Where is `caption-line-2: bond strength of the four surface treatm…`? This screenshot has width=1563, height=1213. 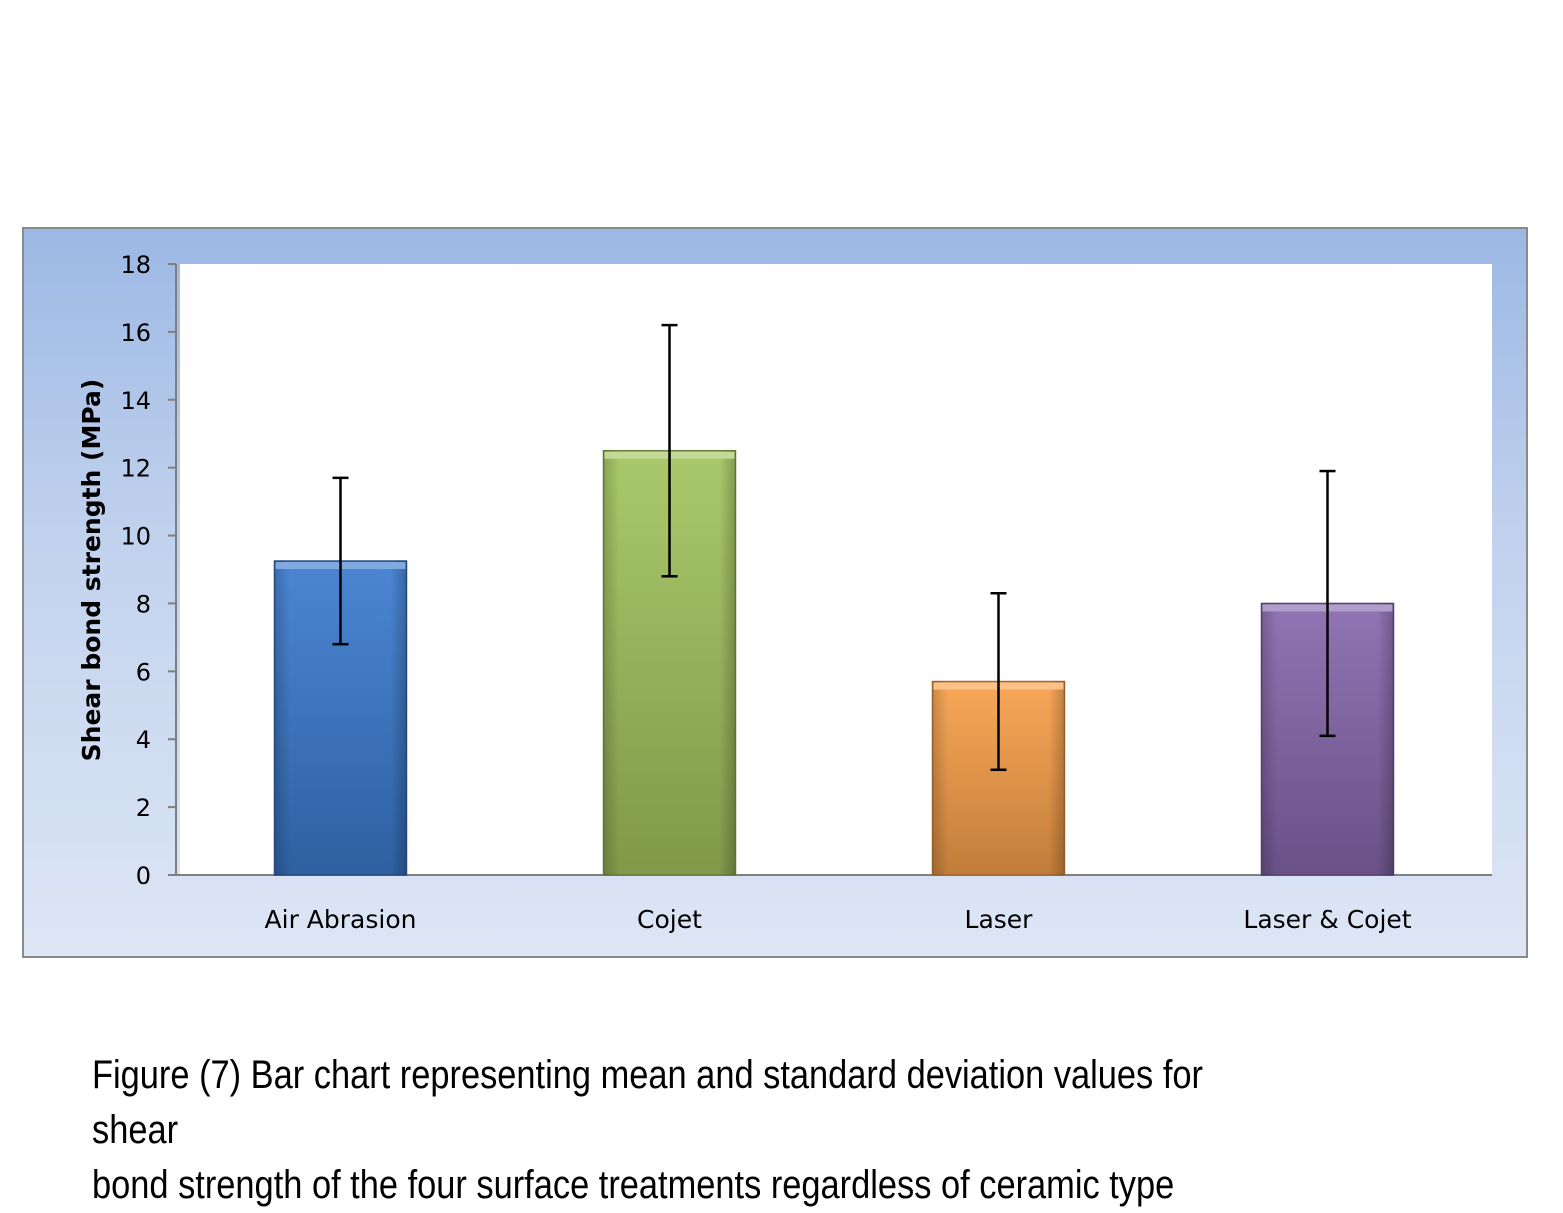
caption-line-2: bond strength of the four surface treatm… is located at coordinates (633, 1185).